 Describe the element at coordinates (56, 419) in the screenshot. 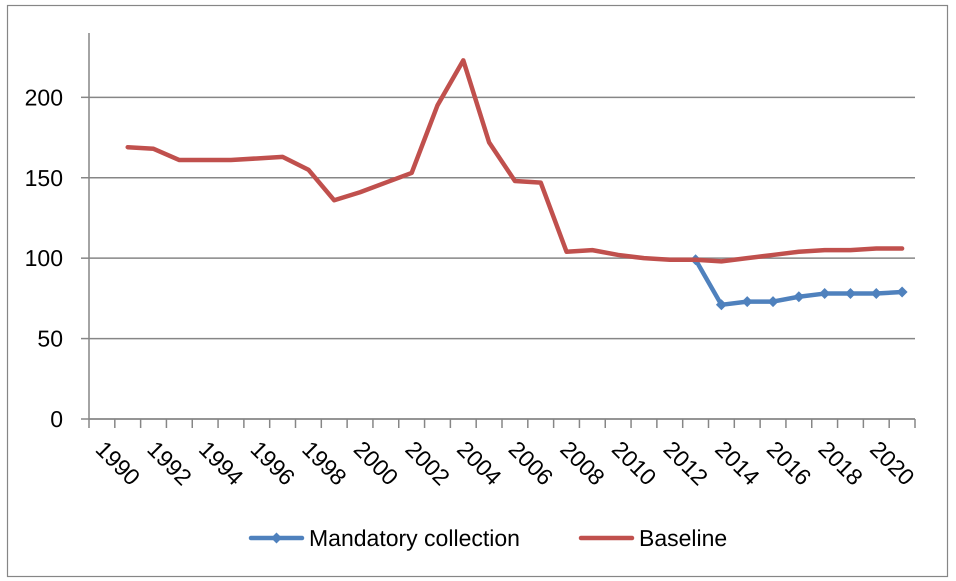

I see `y-tick-label: 0` at that location.